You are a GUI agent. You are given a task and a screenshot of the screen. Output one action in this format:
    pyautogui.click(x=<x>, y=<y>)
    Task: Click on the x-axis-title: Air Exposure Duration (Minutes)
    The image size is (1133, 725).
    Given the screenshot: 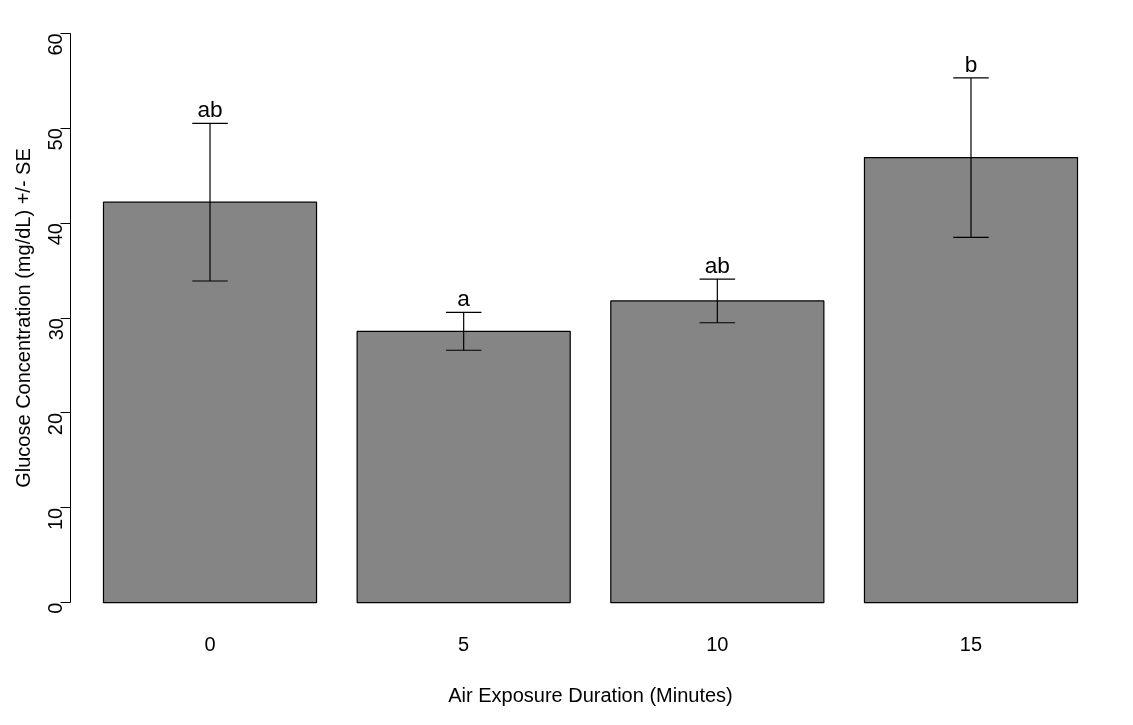 What is the action you would take?
    pyautogui.click(x=590, y=694)
    